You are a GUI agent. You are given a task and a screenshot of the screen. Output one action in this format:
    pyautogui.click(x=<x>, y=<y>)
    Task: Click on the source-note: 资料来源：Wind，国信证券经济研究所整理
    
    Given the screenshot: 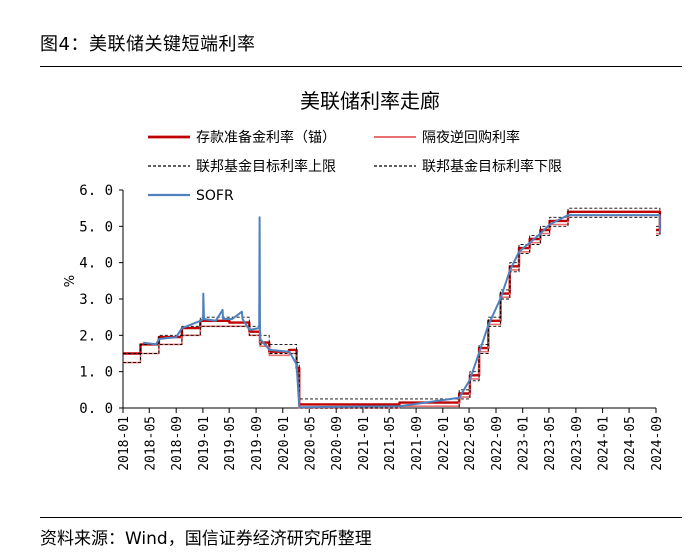 What is the action you would take?
    pyautogui.click(x=206, y=539)
    